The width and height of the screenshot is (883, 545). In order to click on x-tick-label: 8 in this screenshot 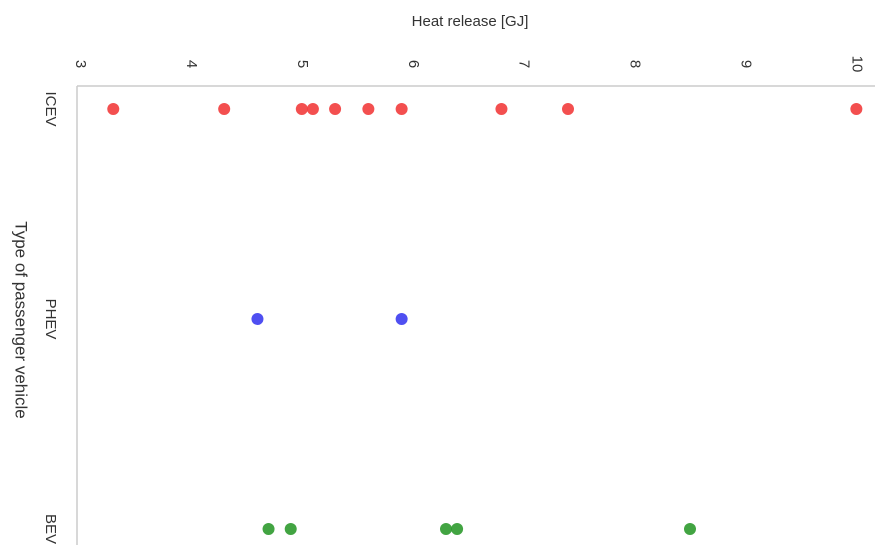, I will do `click(635, 64)`.